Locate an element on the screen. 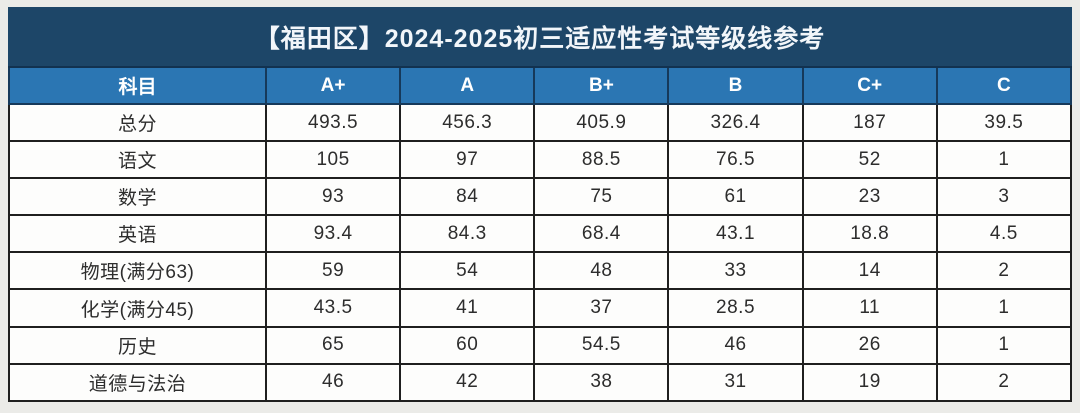  score-cell: 37 is located at coordinates (601, 308).